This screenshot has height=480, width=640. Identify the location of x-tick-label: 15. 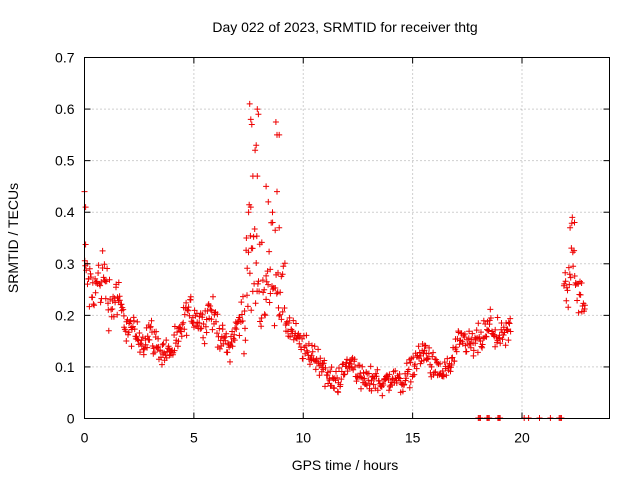
(413, 438).